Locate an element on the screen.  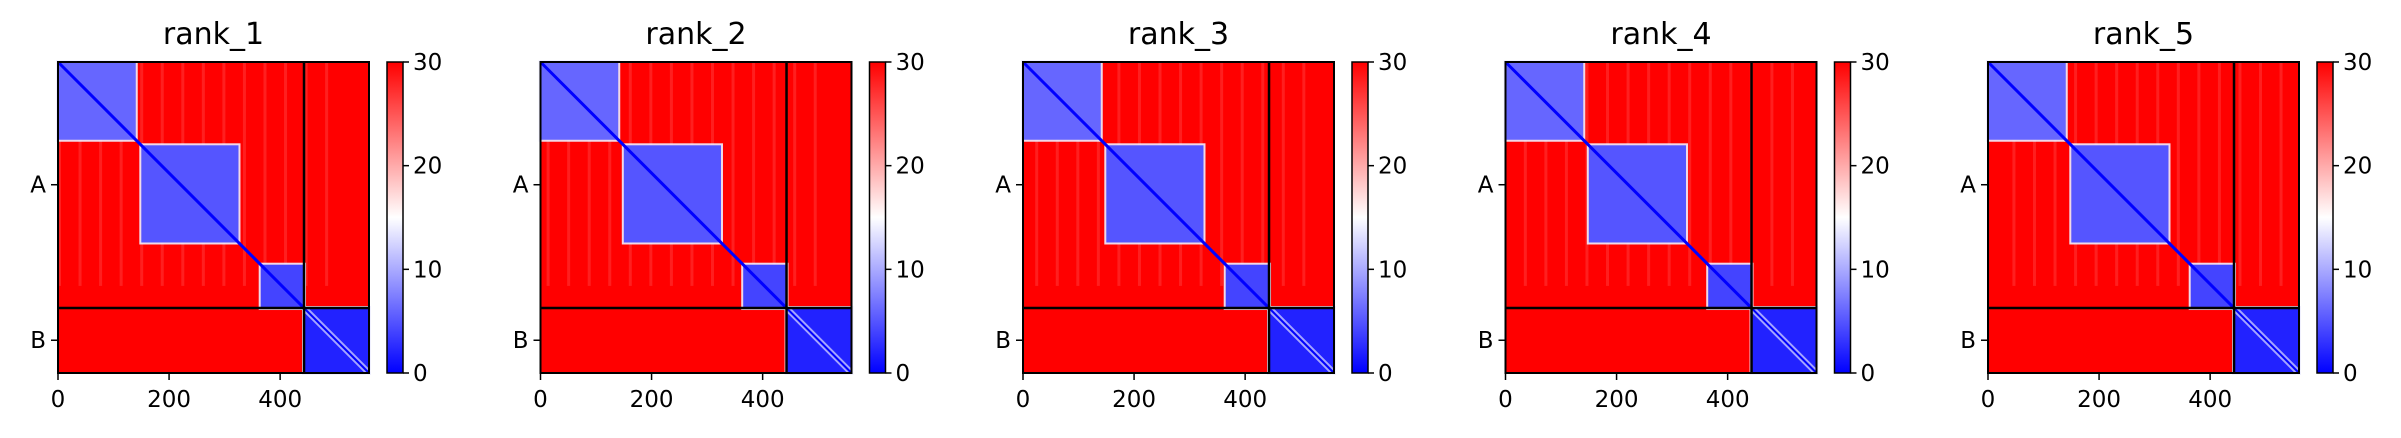
panel-title: rank_4 is located at coordinates (1660, 34).